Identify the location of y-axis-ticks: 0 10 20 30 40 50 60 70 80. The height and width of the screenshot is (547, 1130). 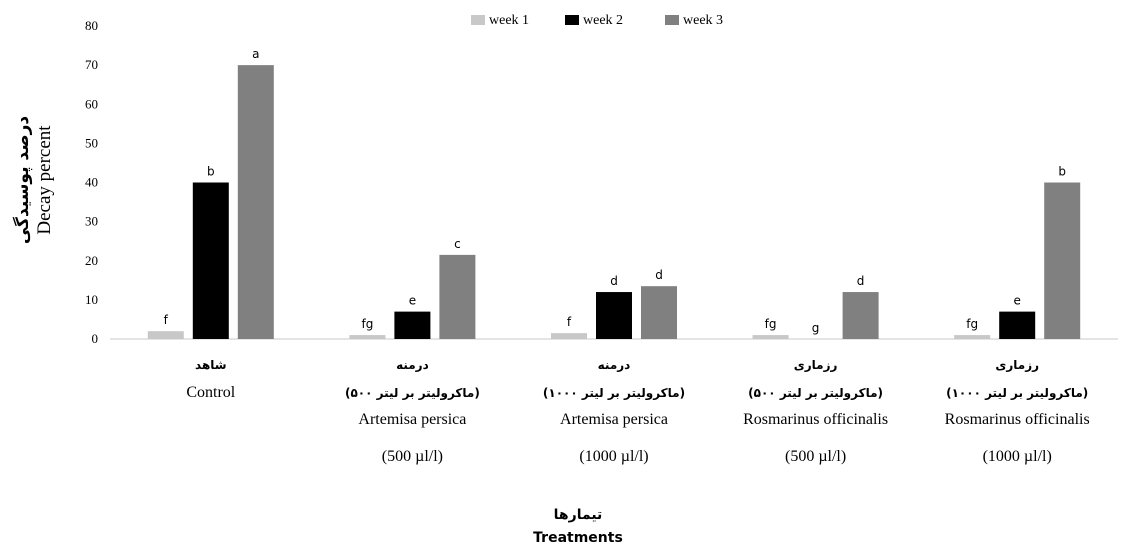
(91, 182).